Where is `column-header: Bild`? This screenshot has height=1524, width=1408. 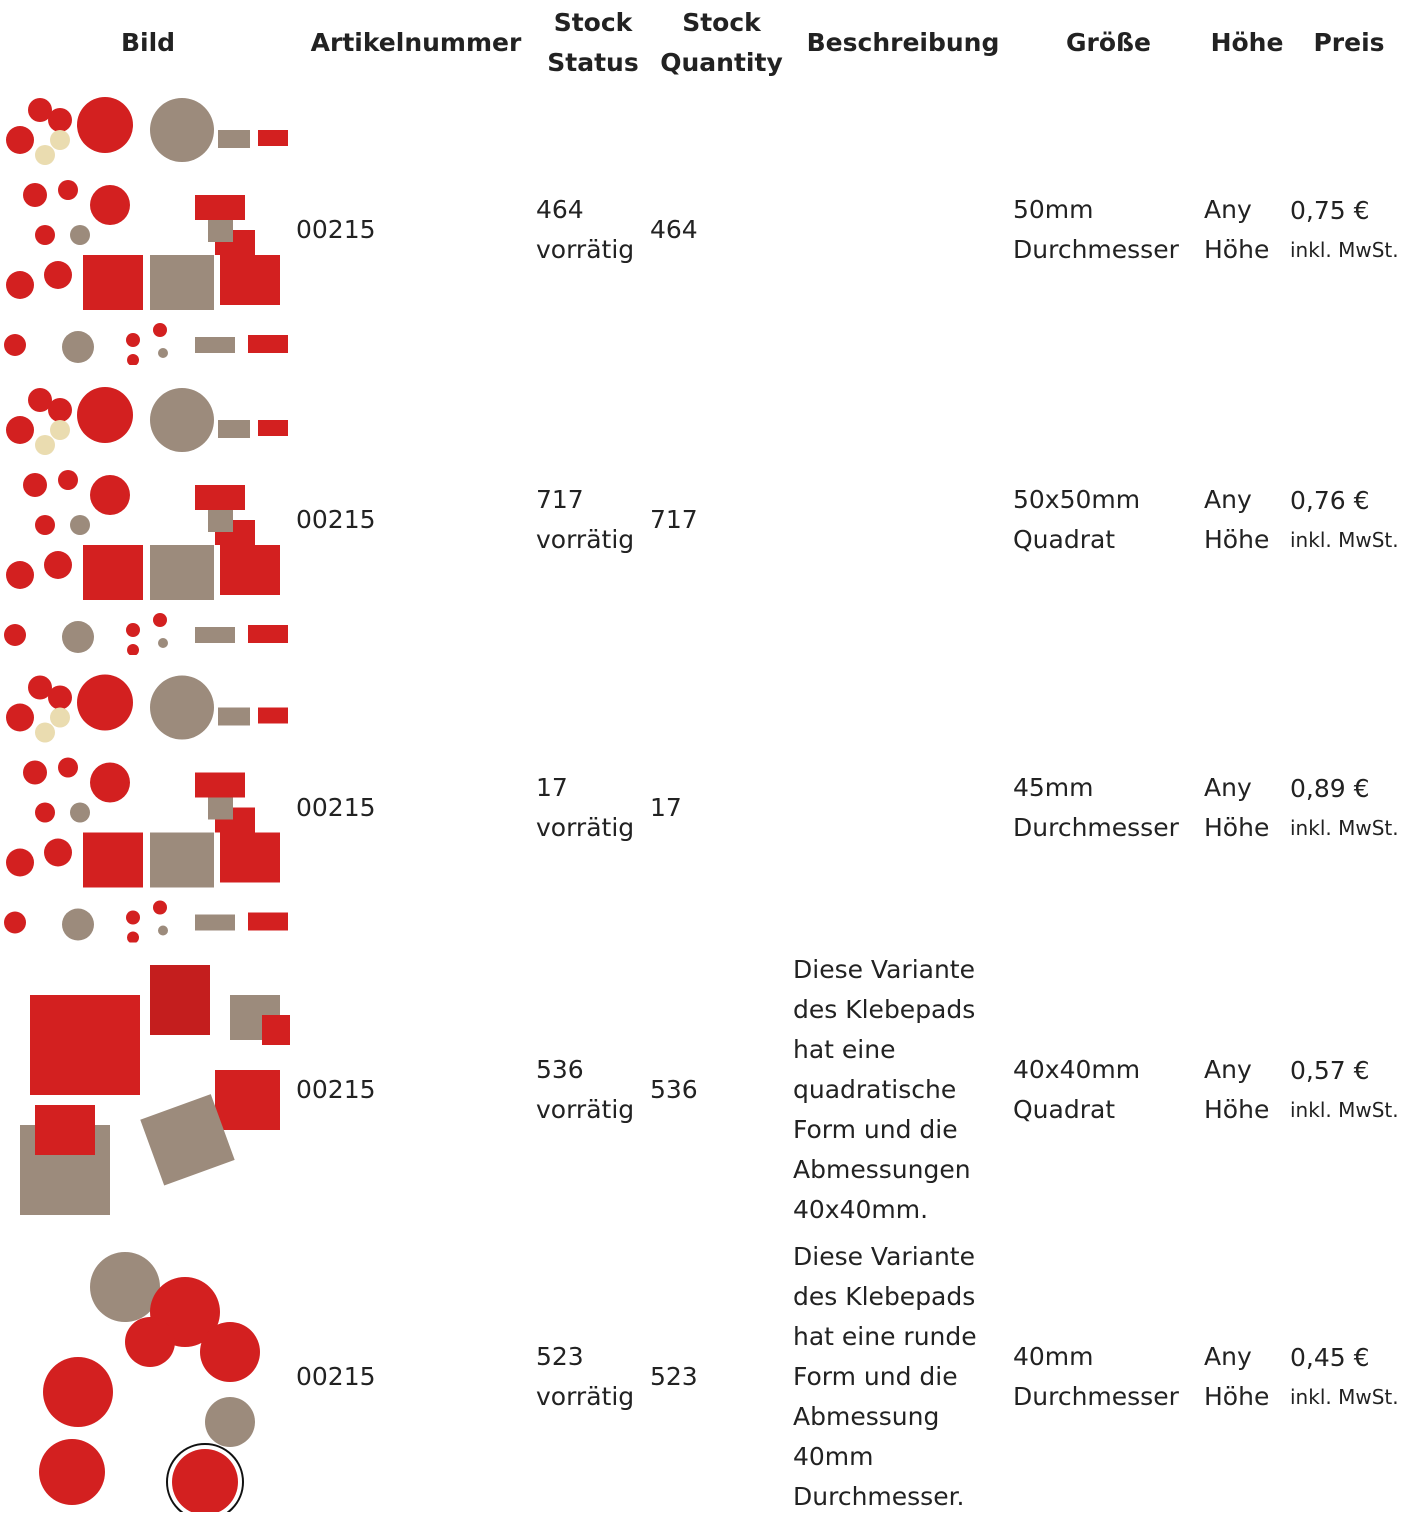
column-header: Bild is located at coordinates (148, 42).